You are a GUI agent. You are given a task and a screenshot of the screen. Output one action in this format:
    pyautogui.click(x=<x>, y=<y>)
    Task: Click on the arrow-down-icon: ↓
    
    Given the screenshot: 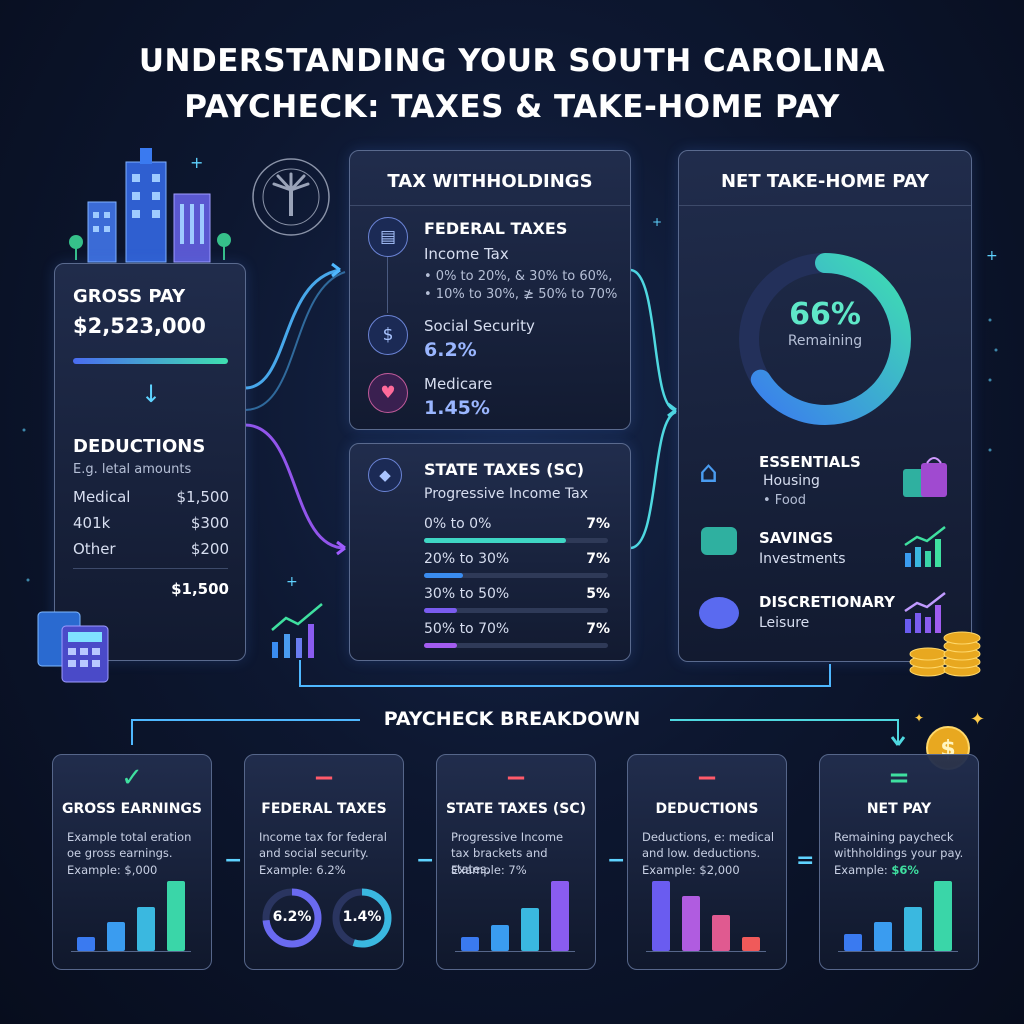 What is the action you would take?
    pyautogui.click(x=151, y=394)
    